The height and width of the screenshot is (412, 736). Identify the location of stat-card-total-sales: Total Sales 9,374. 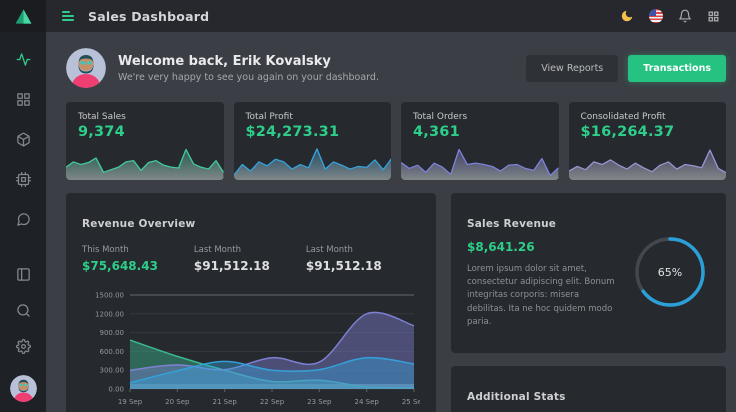
(145, 141).